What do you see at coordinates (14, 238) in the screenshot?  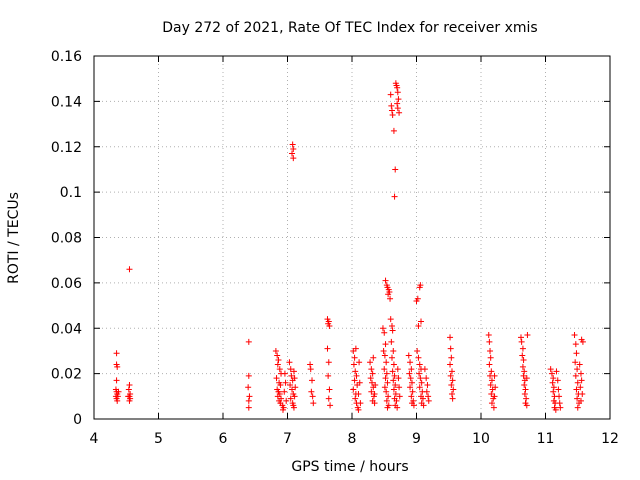 I see `y-axis-label: ROTI / TECUs` at bounding box center [14, 238].